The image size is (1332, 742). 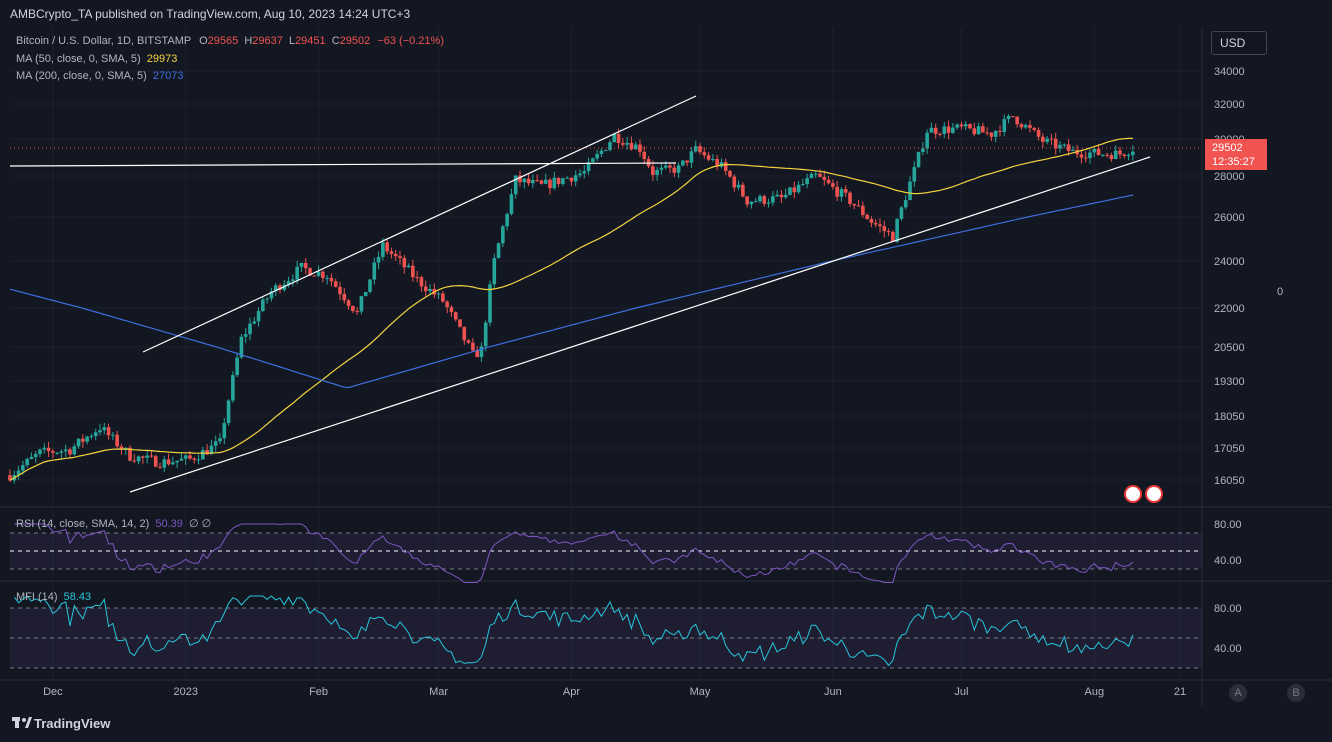 What do you see at coordinates (1227, 148) in the screenshot?
I see `last-price: 29502` at bounding box center [1227, 148].